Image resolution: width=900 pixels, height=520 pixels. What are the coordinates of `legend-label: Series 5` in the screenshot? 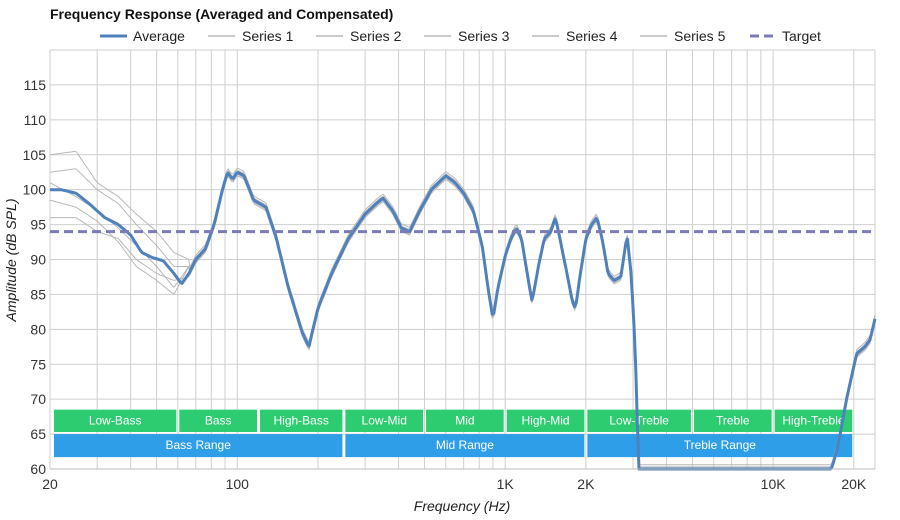 It's located at (700, 36).